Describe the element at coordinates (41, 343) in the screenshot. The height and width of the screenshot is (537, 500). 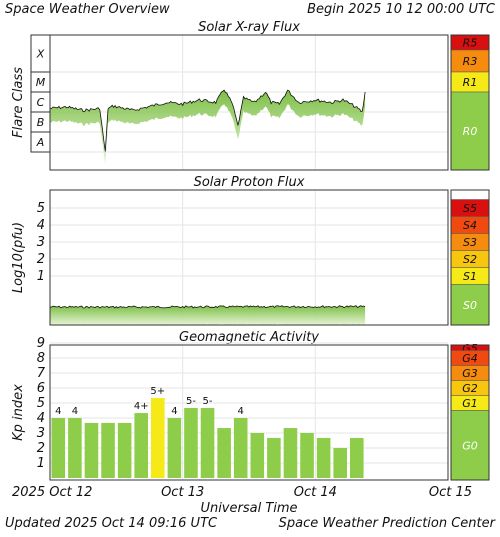
I see `kp-ytick-label: 9` at that location.